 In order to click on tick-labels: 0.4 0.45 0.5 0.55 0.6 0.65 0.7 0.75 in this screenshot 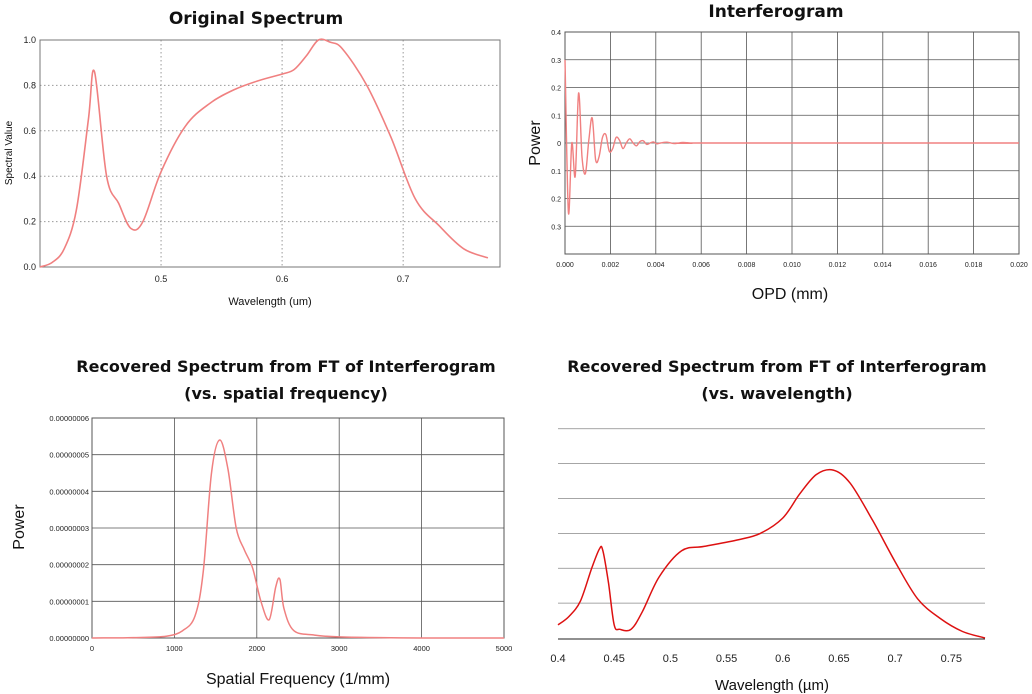, I will do `click(756, 659)`.